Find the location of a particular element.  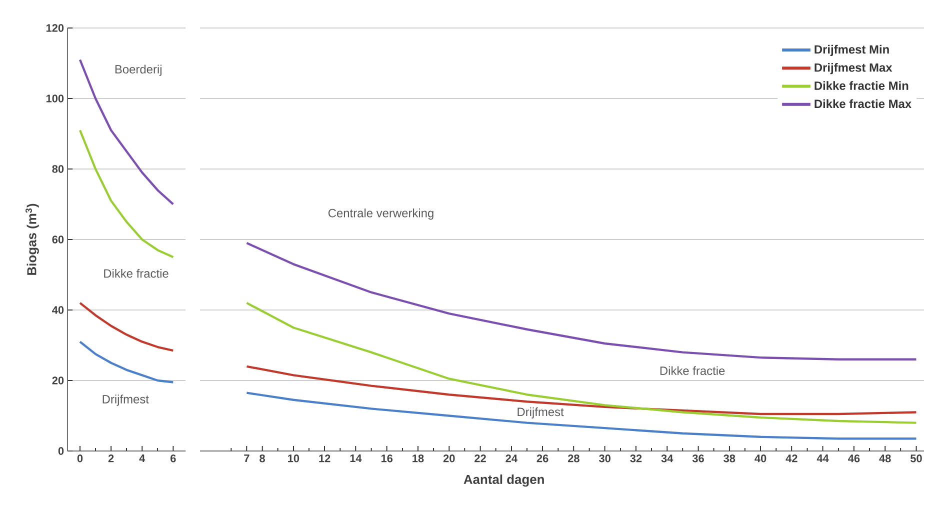

x-tick-label: 14 is located at coordinates (356, 458).